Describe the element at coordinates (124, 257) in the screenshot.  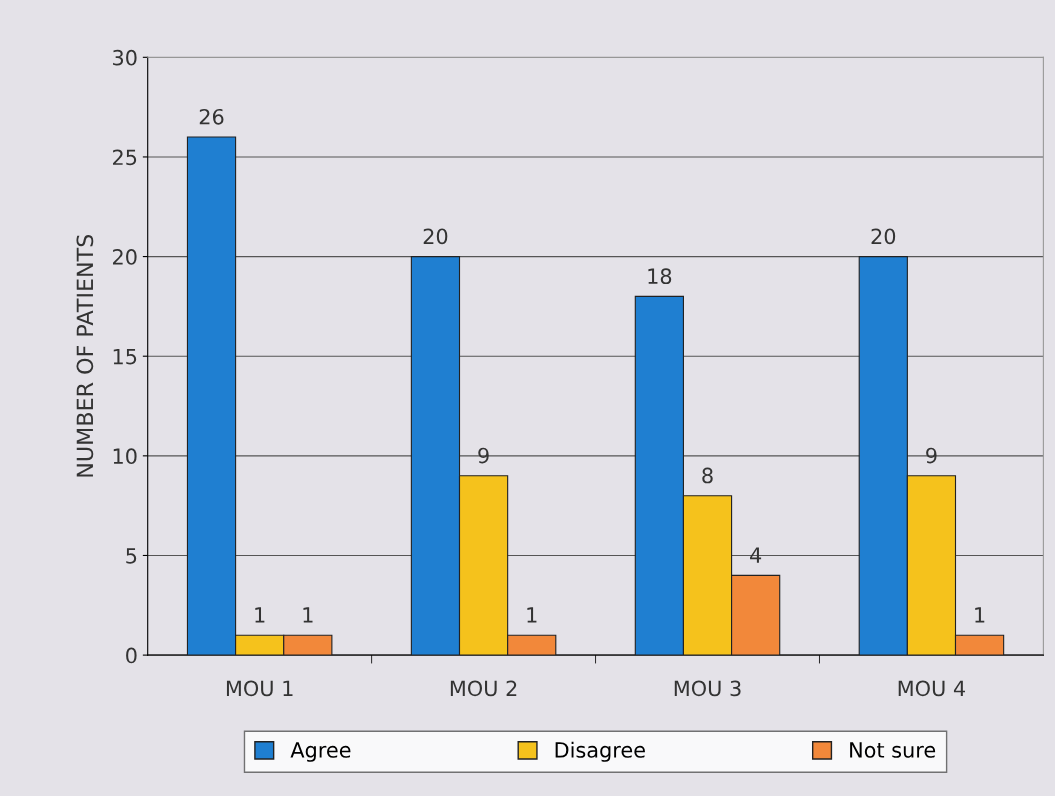
I see `y-tick-label: 20` at that location.